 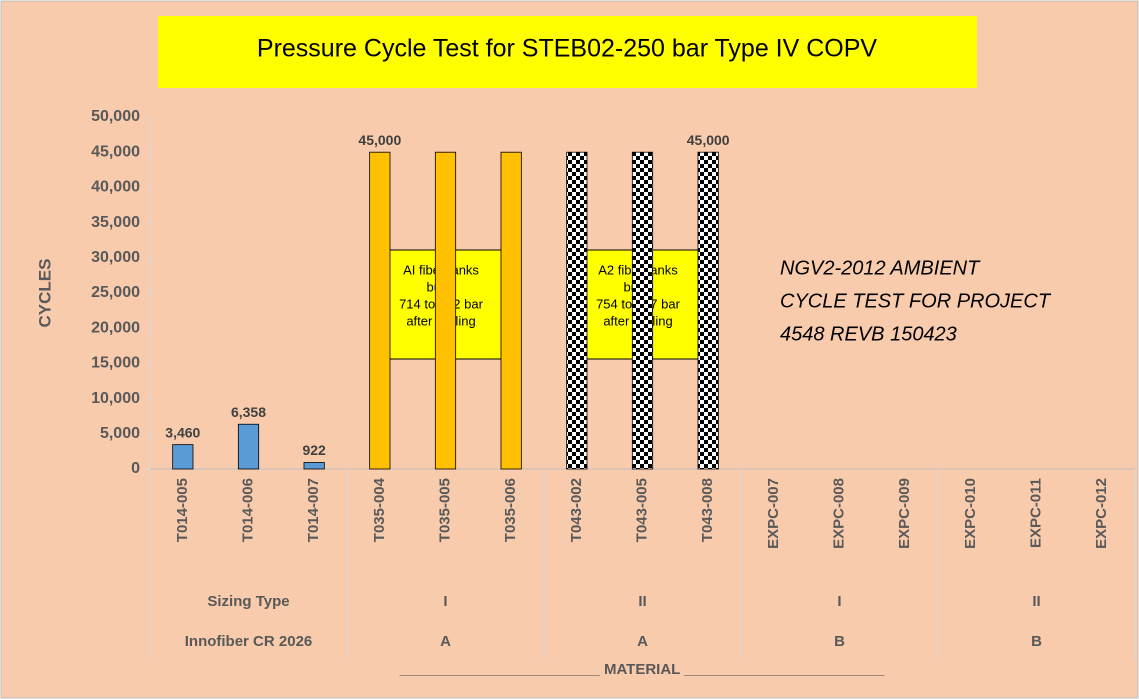 What do you see at coordinates (313, 510) in the screenshot?
I see `x-tick-label: T014-007` at bounding box center [313, 510].